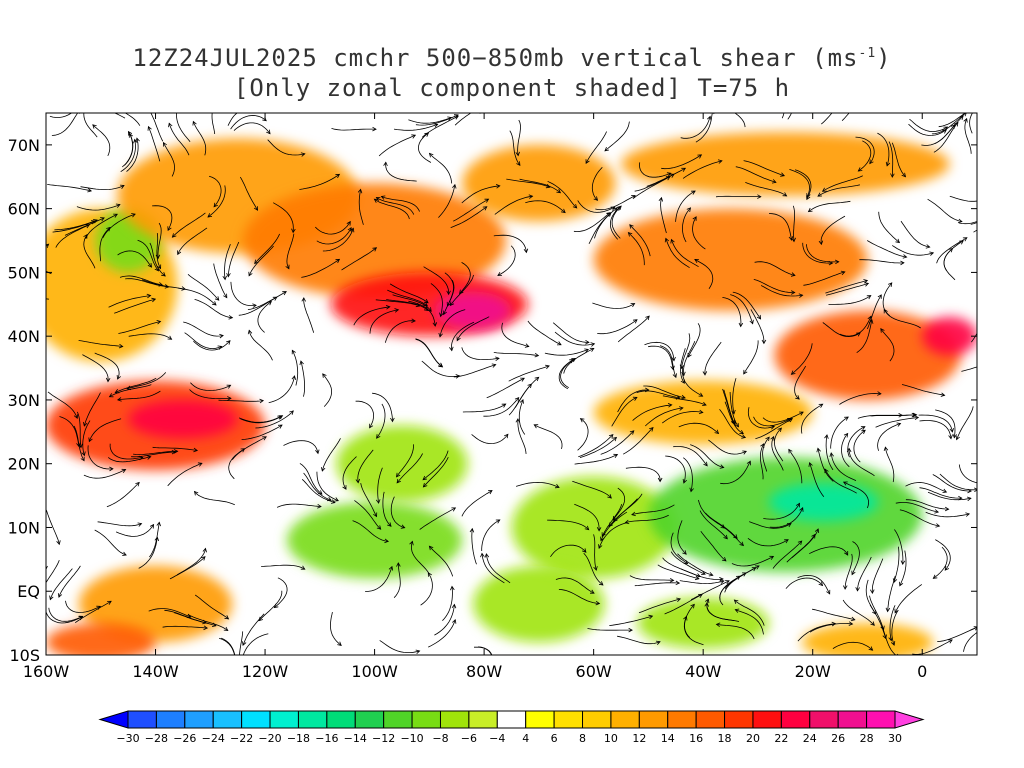 Image resolution: width=1024 pixels, height=768 pixels. What do you see at coordinates (24, 655) in the screenshot?
I see `lat-tick-label: 10S` at bounding box center [24, 655].